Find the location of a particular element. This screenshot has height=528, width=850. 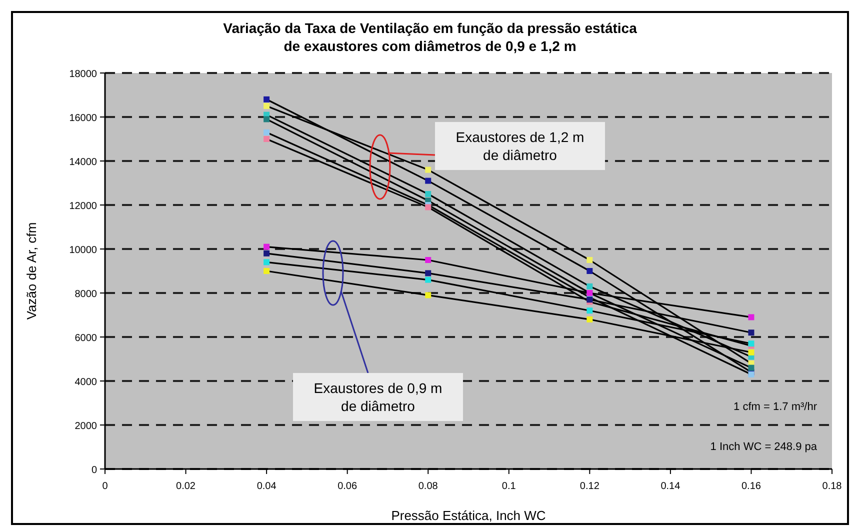

y-tick-label: 4000 is located at coordinates (86, 382).